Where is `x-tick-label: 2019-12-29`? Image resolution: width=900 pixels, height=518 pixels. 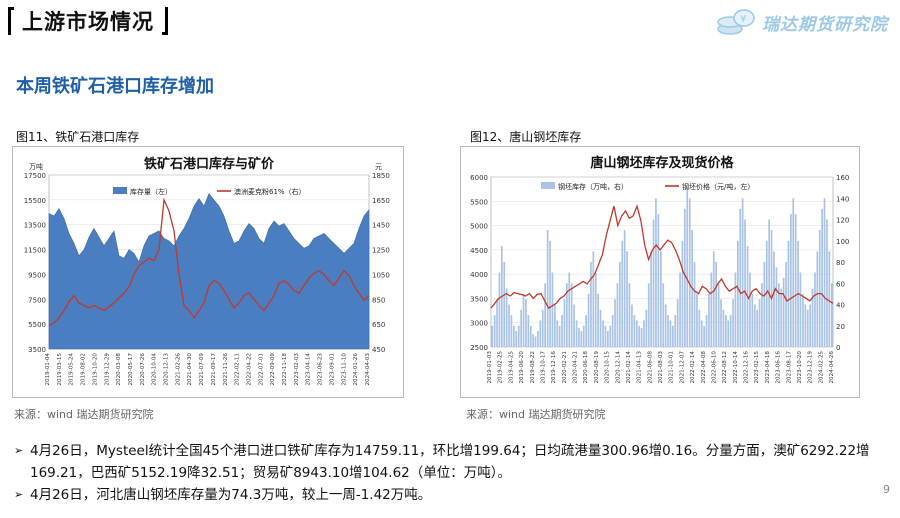 x-tick-label: 2019-12-29 is located at coordinates (107, 369).